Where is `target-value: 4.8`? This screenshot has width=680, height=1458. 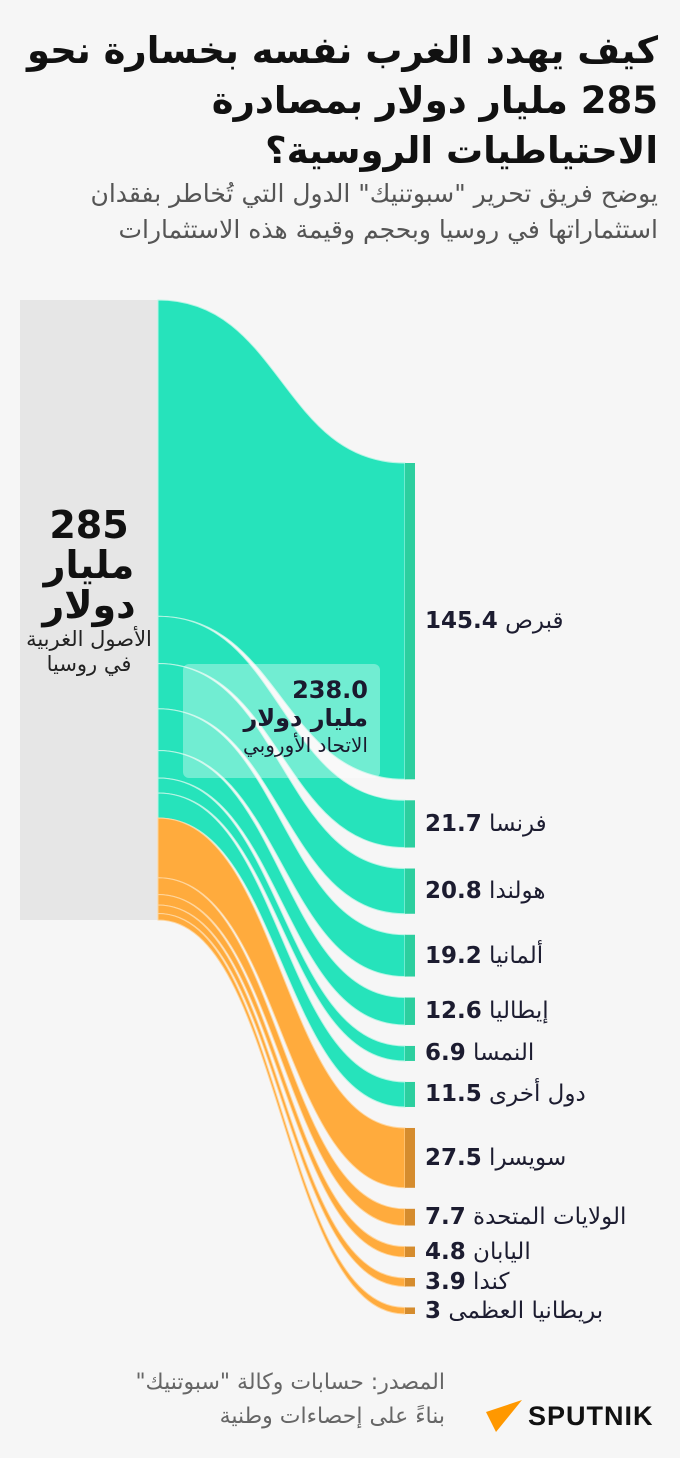
target-value: 4.8 is located at coordinates (445, 1251).